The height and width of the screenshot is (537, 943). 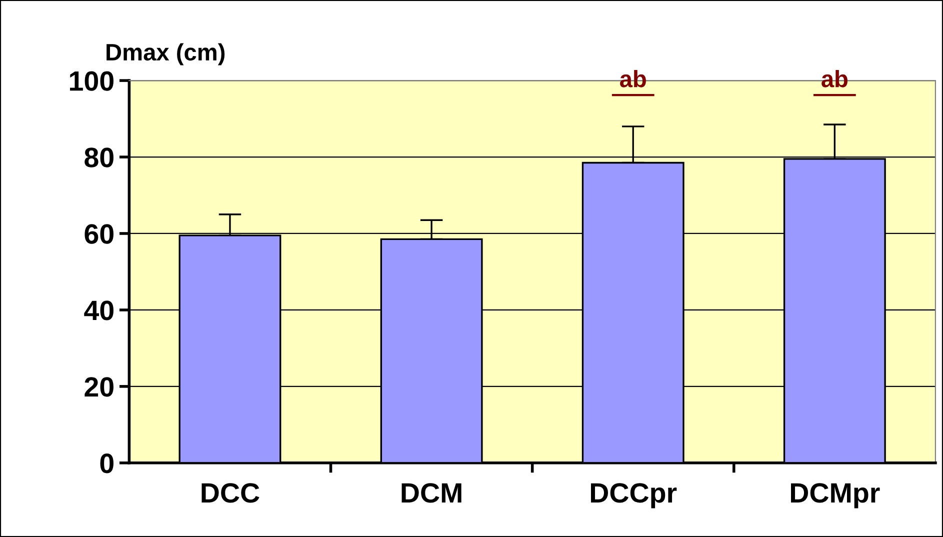 What do you see at coordinates (835, 495) in the screenshot?
I see `x-tick-label: DCMpr` at bounding box center [835, 495].